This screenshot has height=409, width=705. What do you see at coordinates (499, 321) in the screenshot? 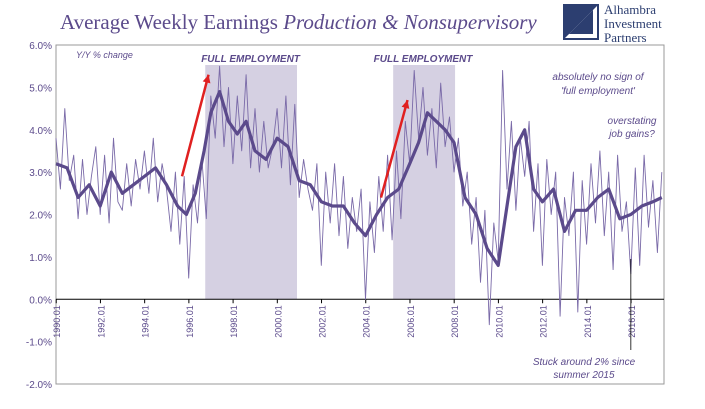
I see `x-tick-label: 2010.01` at bounding box center [499, 321].